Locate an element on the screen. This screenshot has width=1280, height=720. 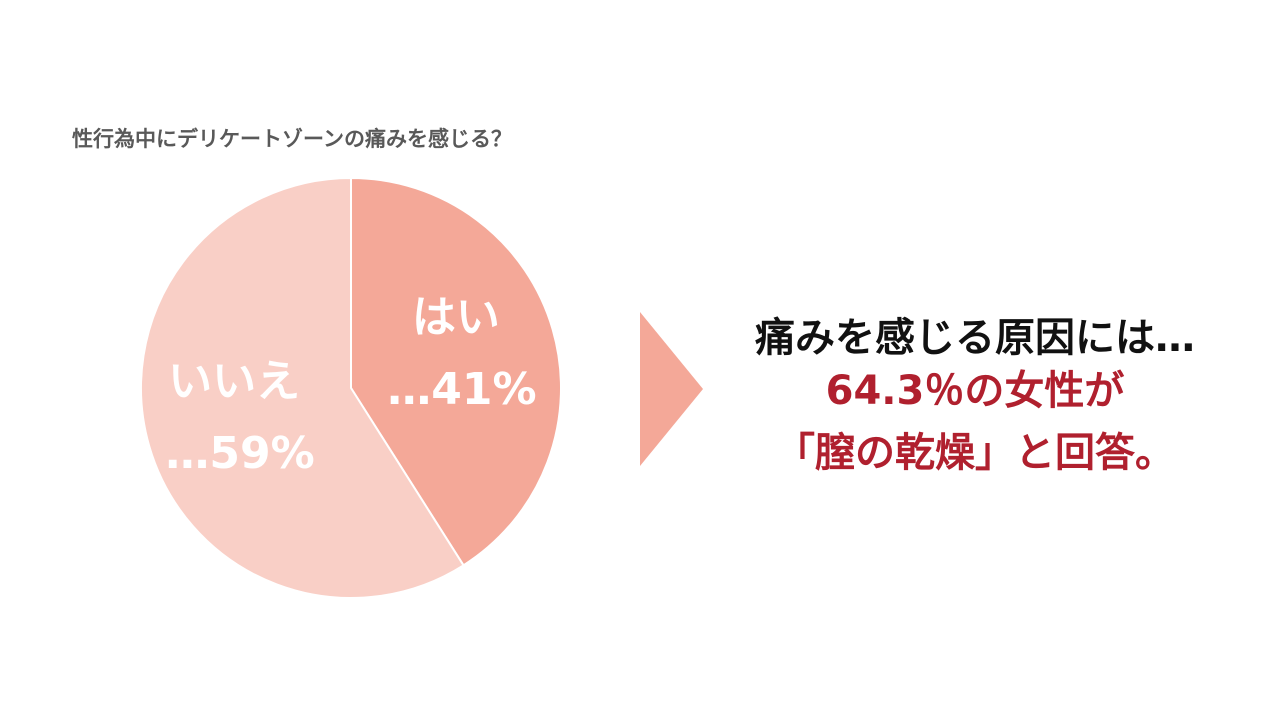
slice-value-label: …41% is located at coordinates (461, 389).